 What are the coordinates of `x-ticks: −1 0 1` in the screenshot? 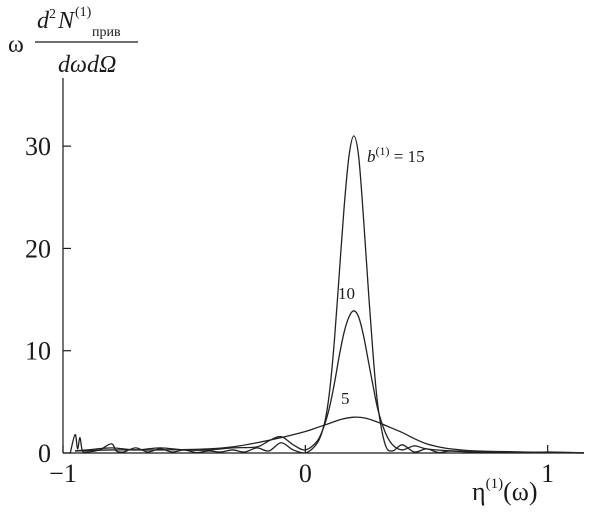 It's located at (301, 466).